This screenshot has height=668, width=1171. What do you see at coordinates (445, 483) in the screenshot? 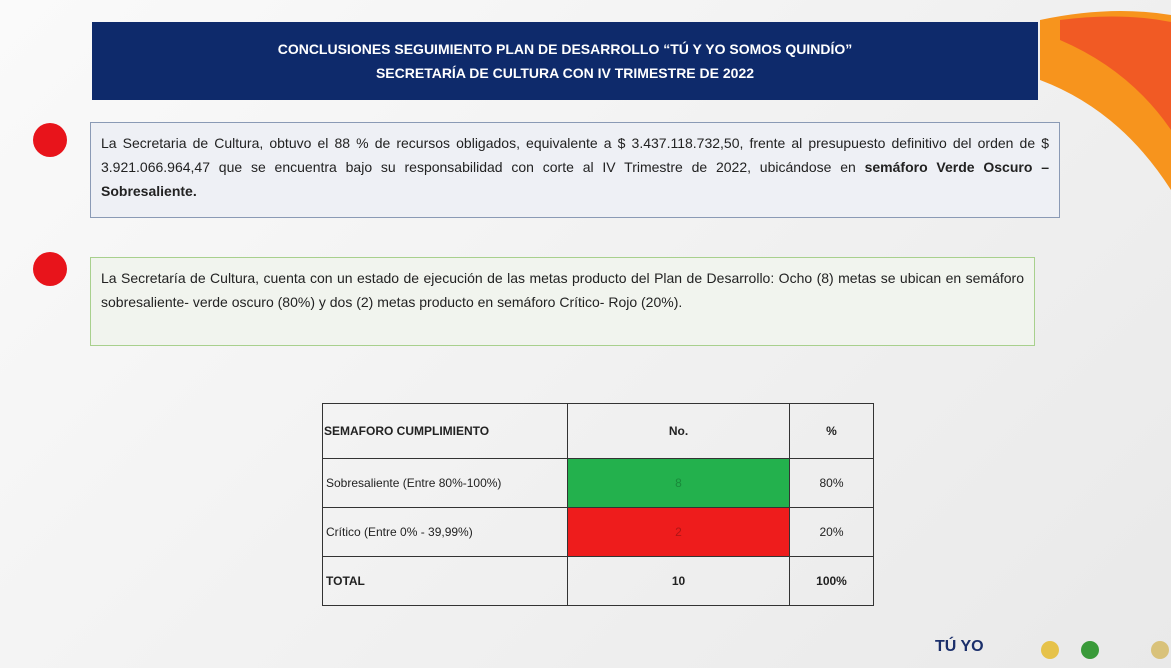
I see `cell: Sobresaliente (Entre 80%-100%)` at bounding box center [445, 483].